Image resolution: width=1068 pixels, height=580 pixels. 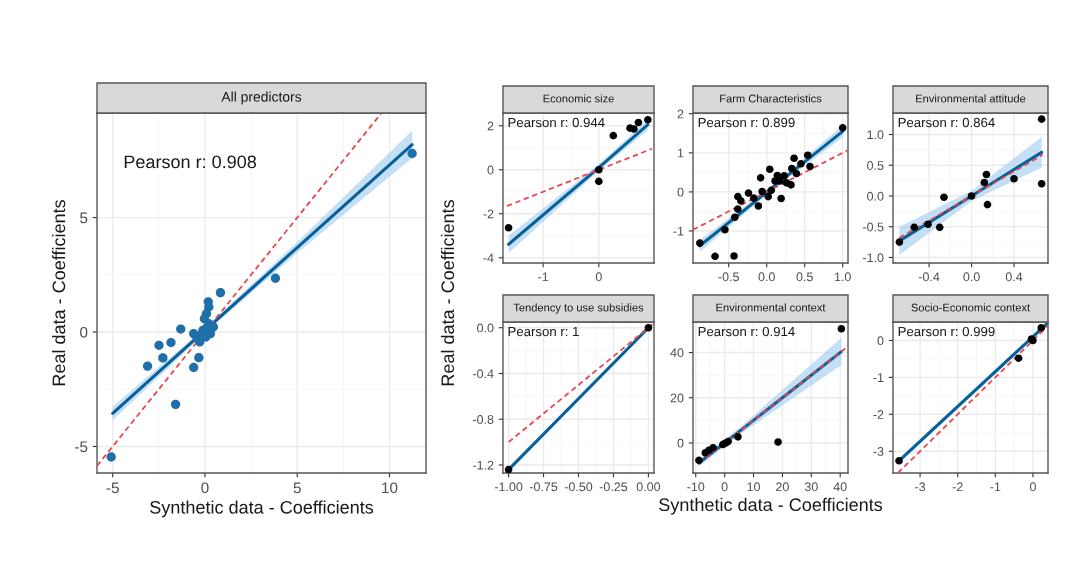 What do you see at coordinates (578, 487) in the screenshot?
I see `x-tick-label: -0.50` at bounding box center [578, 487].